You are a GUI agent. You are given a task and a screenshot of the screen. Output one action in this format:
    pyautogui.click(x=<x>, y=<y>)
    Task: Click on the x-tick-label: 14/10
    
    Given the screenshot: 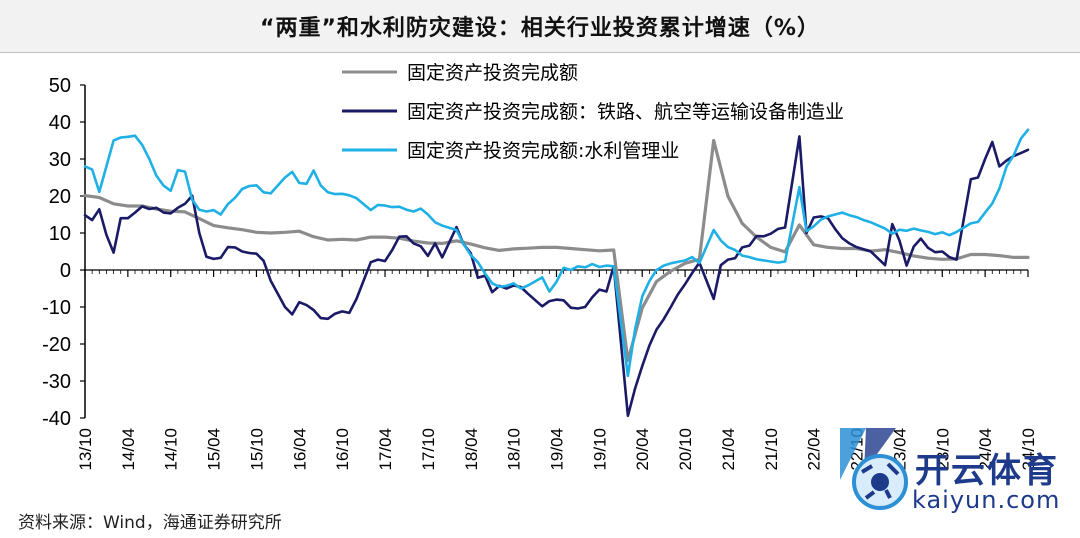 What is the action you would take?
    pyautogui.click(x=171, y=449)
    